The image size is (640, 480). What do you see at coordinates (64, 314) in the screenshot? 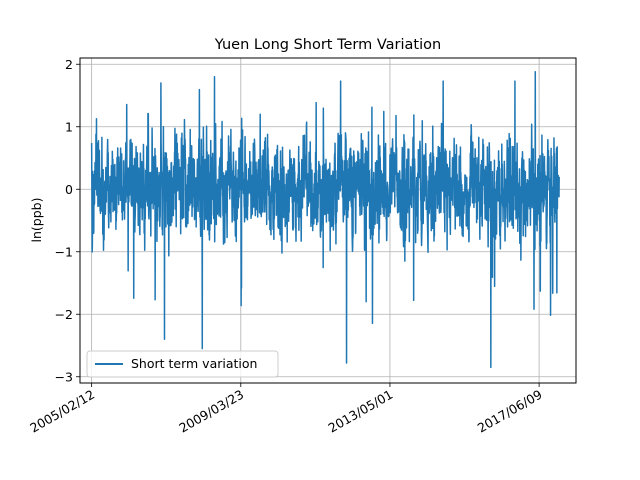
I see `y-tick-label: −2` at bounding box center [64, 314].